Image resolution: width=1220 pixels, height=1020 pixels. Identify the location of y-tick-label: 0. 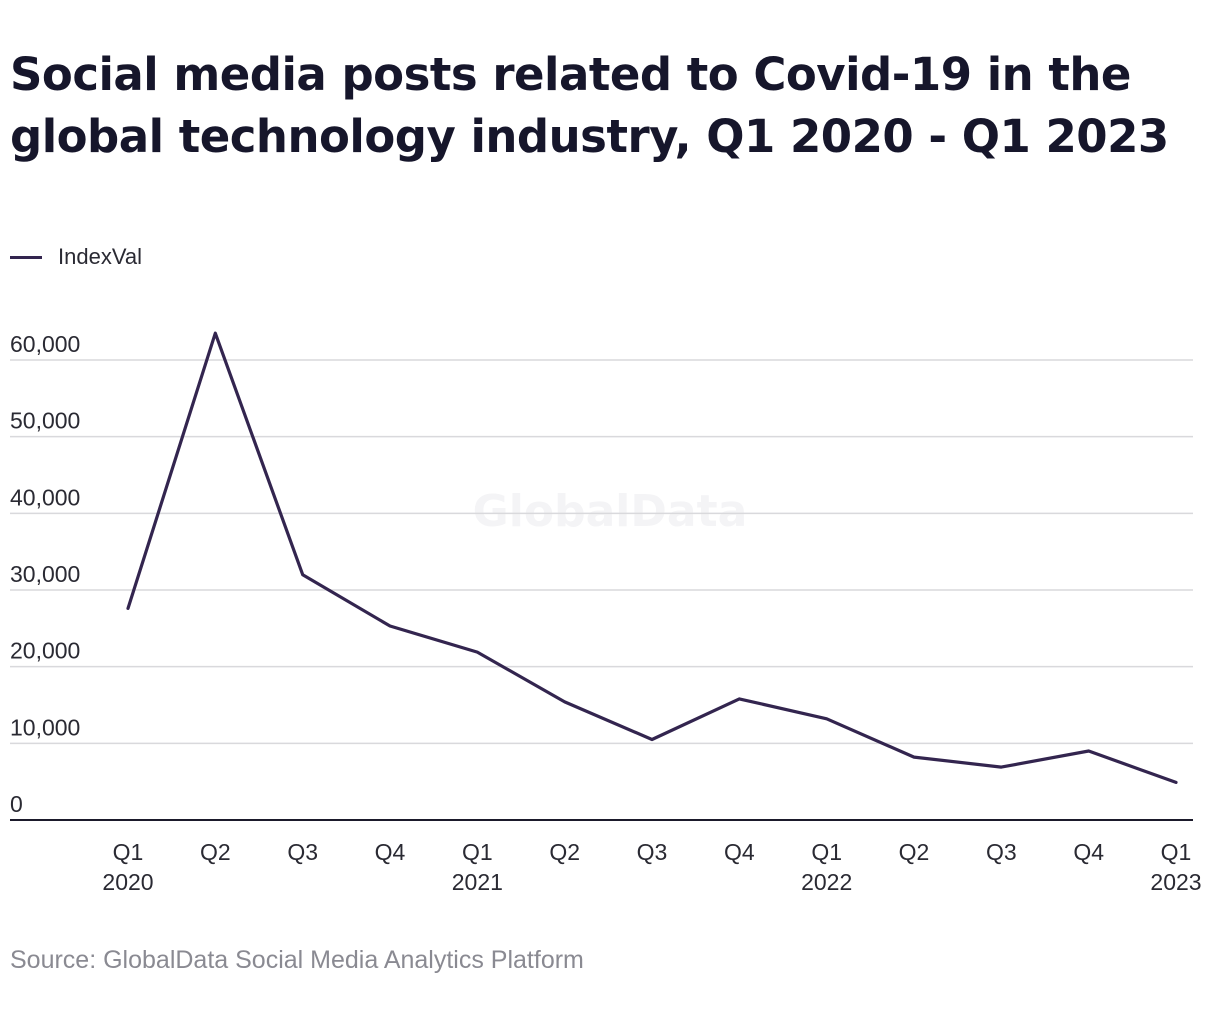
(16, 804).